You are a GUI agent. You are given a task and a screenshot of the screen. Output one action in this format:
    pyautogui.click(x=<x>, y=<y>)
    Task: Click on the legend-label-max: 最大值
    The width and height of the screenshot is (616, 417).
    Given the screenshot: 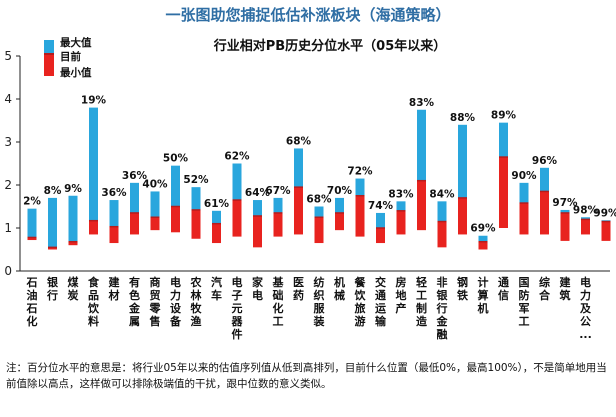 What is the action you would take?
    pyautogui.click(x=76, y=42)
    